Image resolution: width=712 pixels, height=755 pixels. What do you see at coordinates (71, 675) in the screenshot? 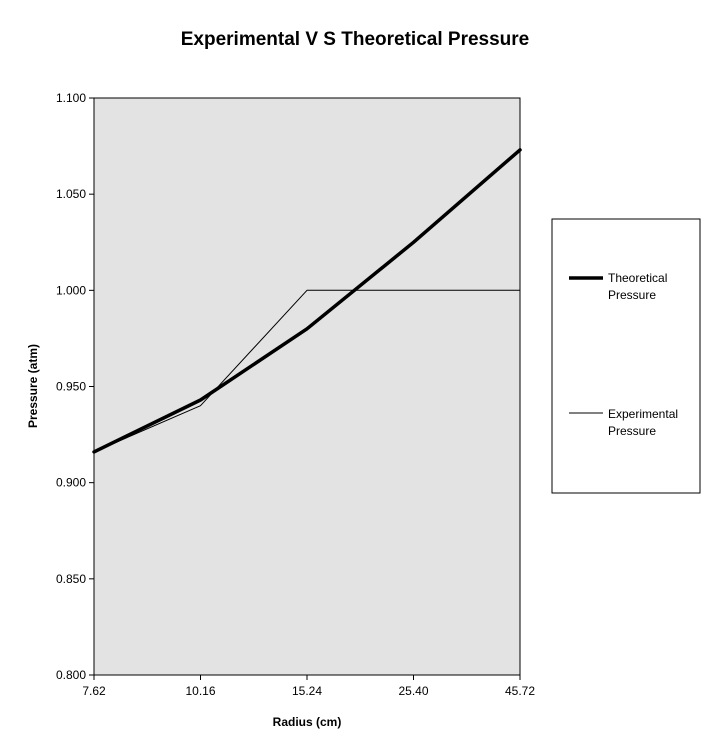
I see `y-tick-label: 0.800` at bounding box center [71, 675].